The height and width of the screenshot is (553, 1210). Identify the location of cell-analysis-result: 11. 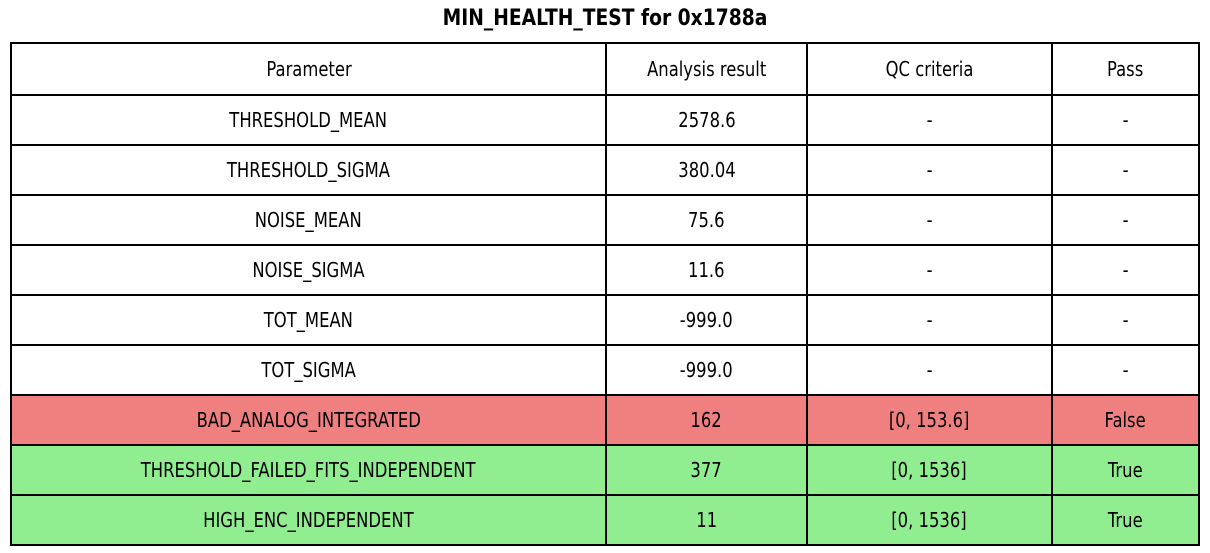
(706, 520).